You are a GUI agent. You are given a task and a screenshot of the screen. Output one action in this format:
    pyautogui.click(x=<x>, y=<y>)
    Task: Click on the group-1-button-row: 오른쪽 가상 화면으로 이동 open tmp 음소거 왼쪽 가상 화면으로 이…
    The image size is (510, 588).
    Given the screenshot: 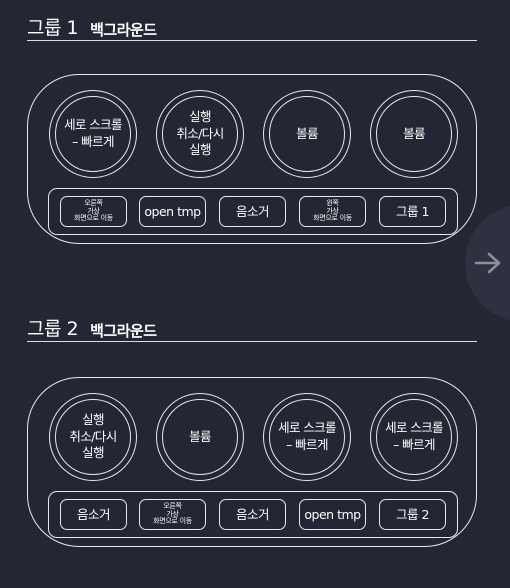 What is the action you would take?
    pyautogui.click(x=253, y=211)
    